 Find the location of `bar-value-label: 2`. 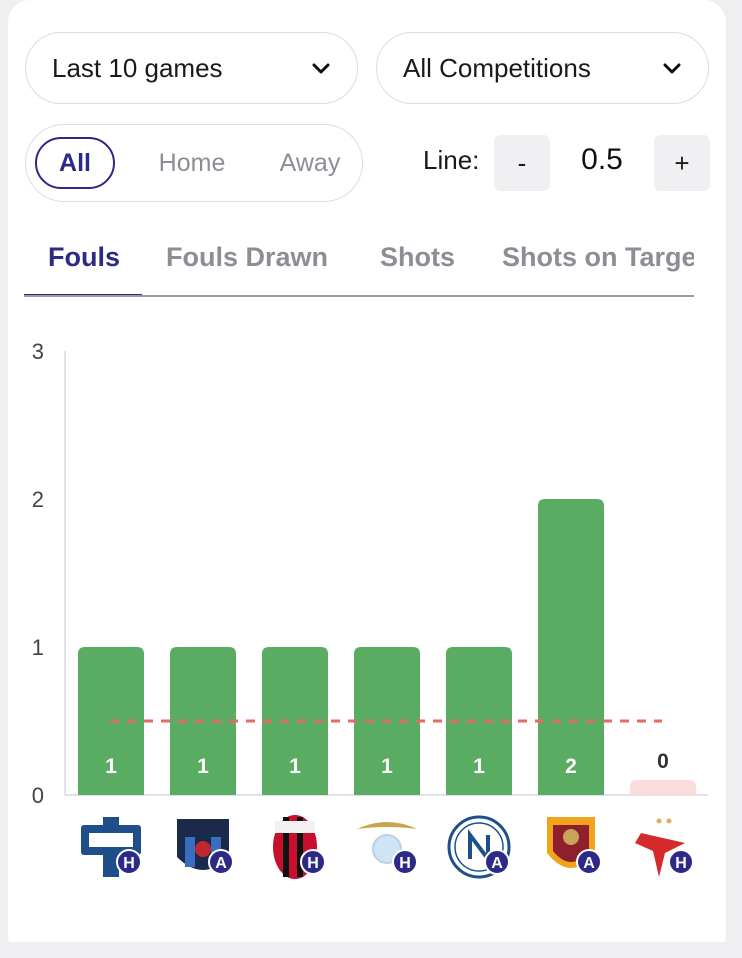

bar-value-label: 2 is located at coordinates (571, 766).